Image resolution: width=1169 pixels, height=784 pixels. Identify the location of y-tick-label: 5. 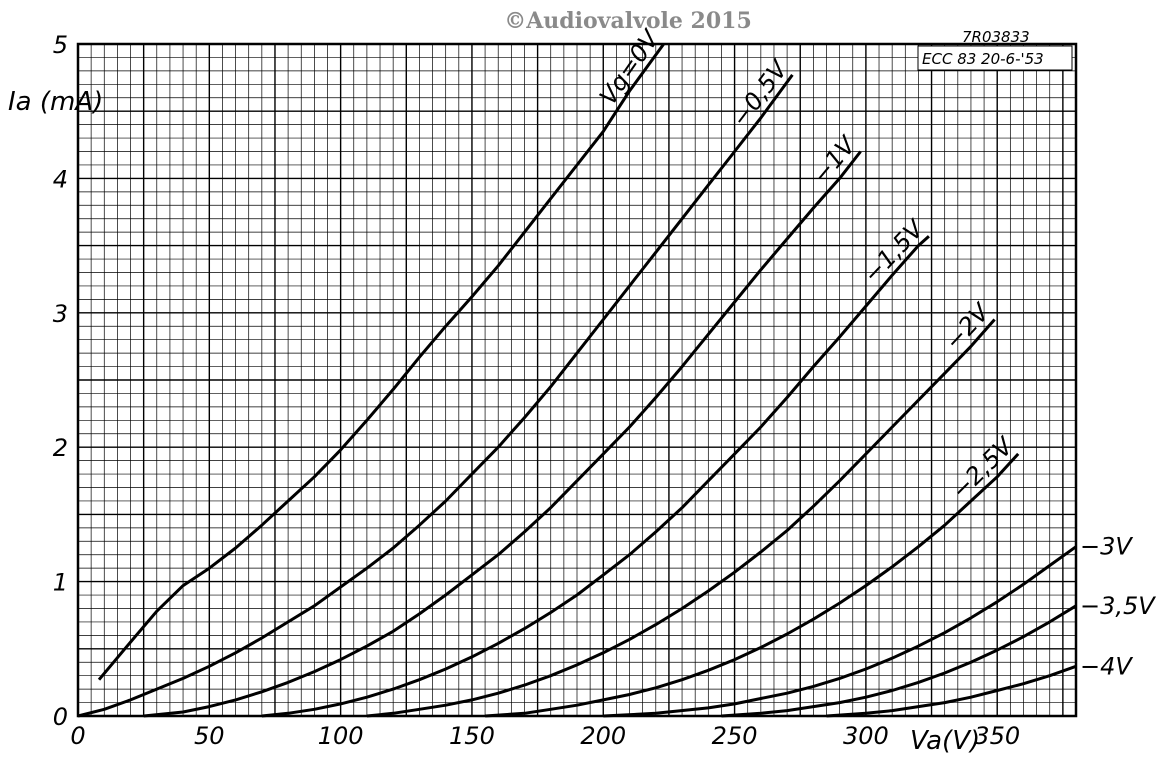
(60, 45).